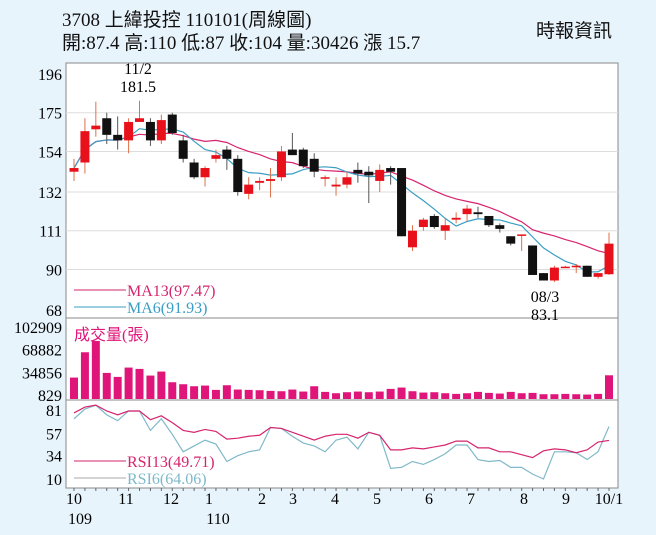  Describe the element at coordinates (187, 20) in the screenshot. I see `chart-title: 3708 上緯投控 110101(周線圖)` at that location.